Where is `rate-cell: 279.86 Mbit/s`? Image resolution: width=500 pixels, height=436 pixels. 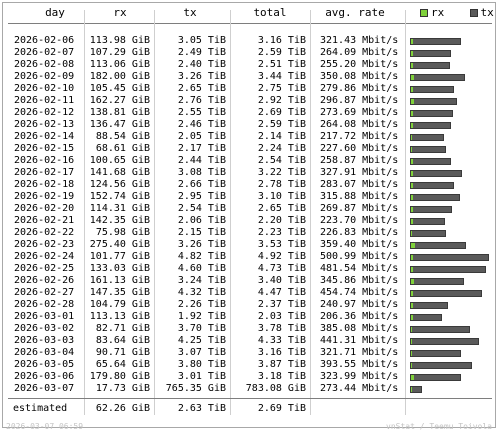 rate-cell: 279.86 Mbit/s is located at coordinates (359, 88).